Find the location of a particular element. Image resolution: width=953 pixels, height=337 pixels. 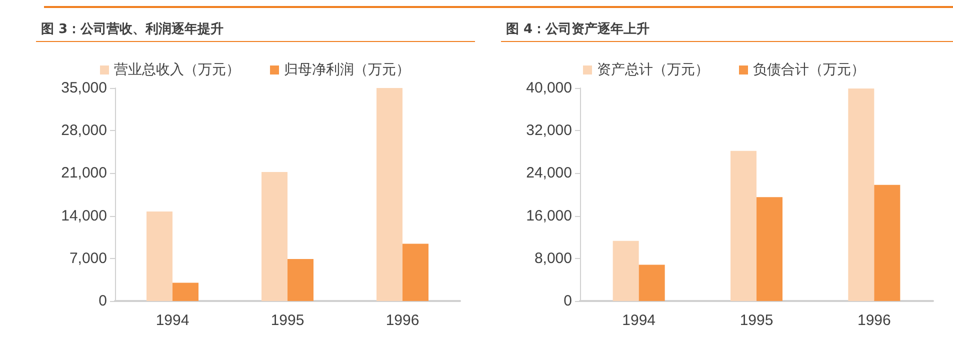

legend-label: 负债合计（万元） is located at coordinates (809, 70).